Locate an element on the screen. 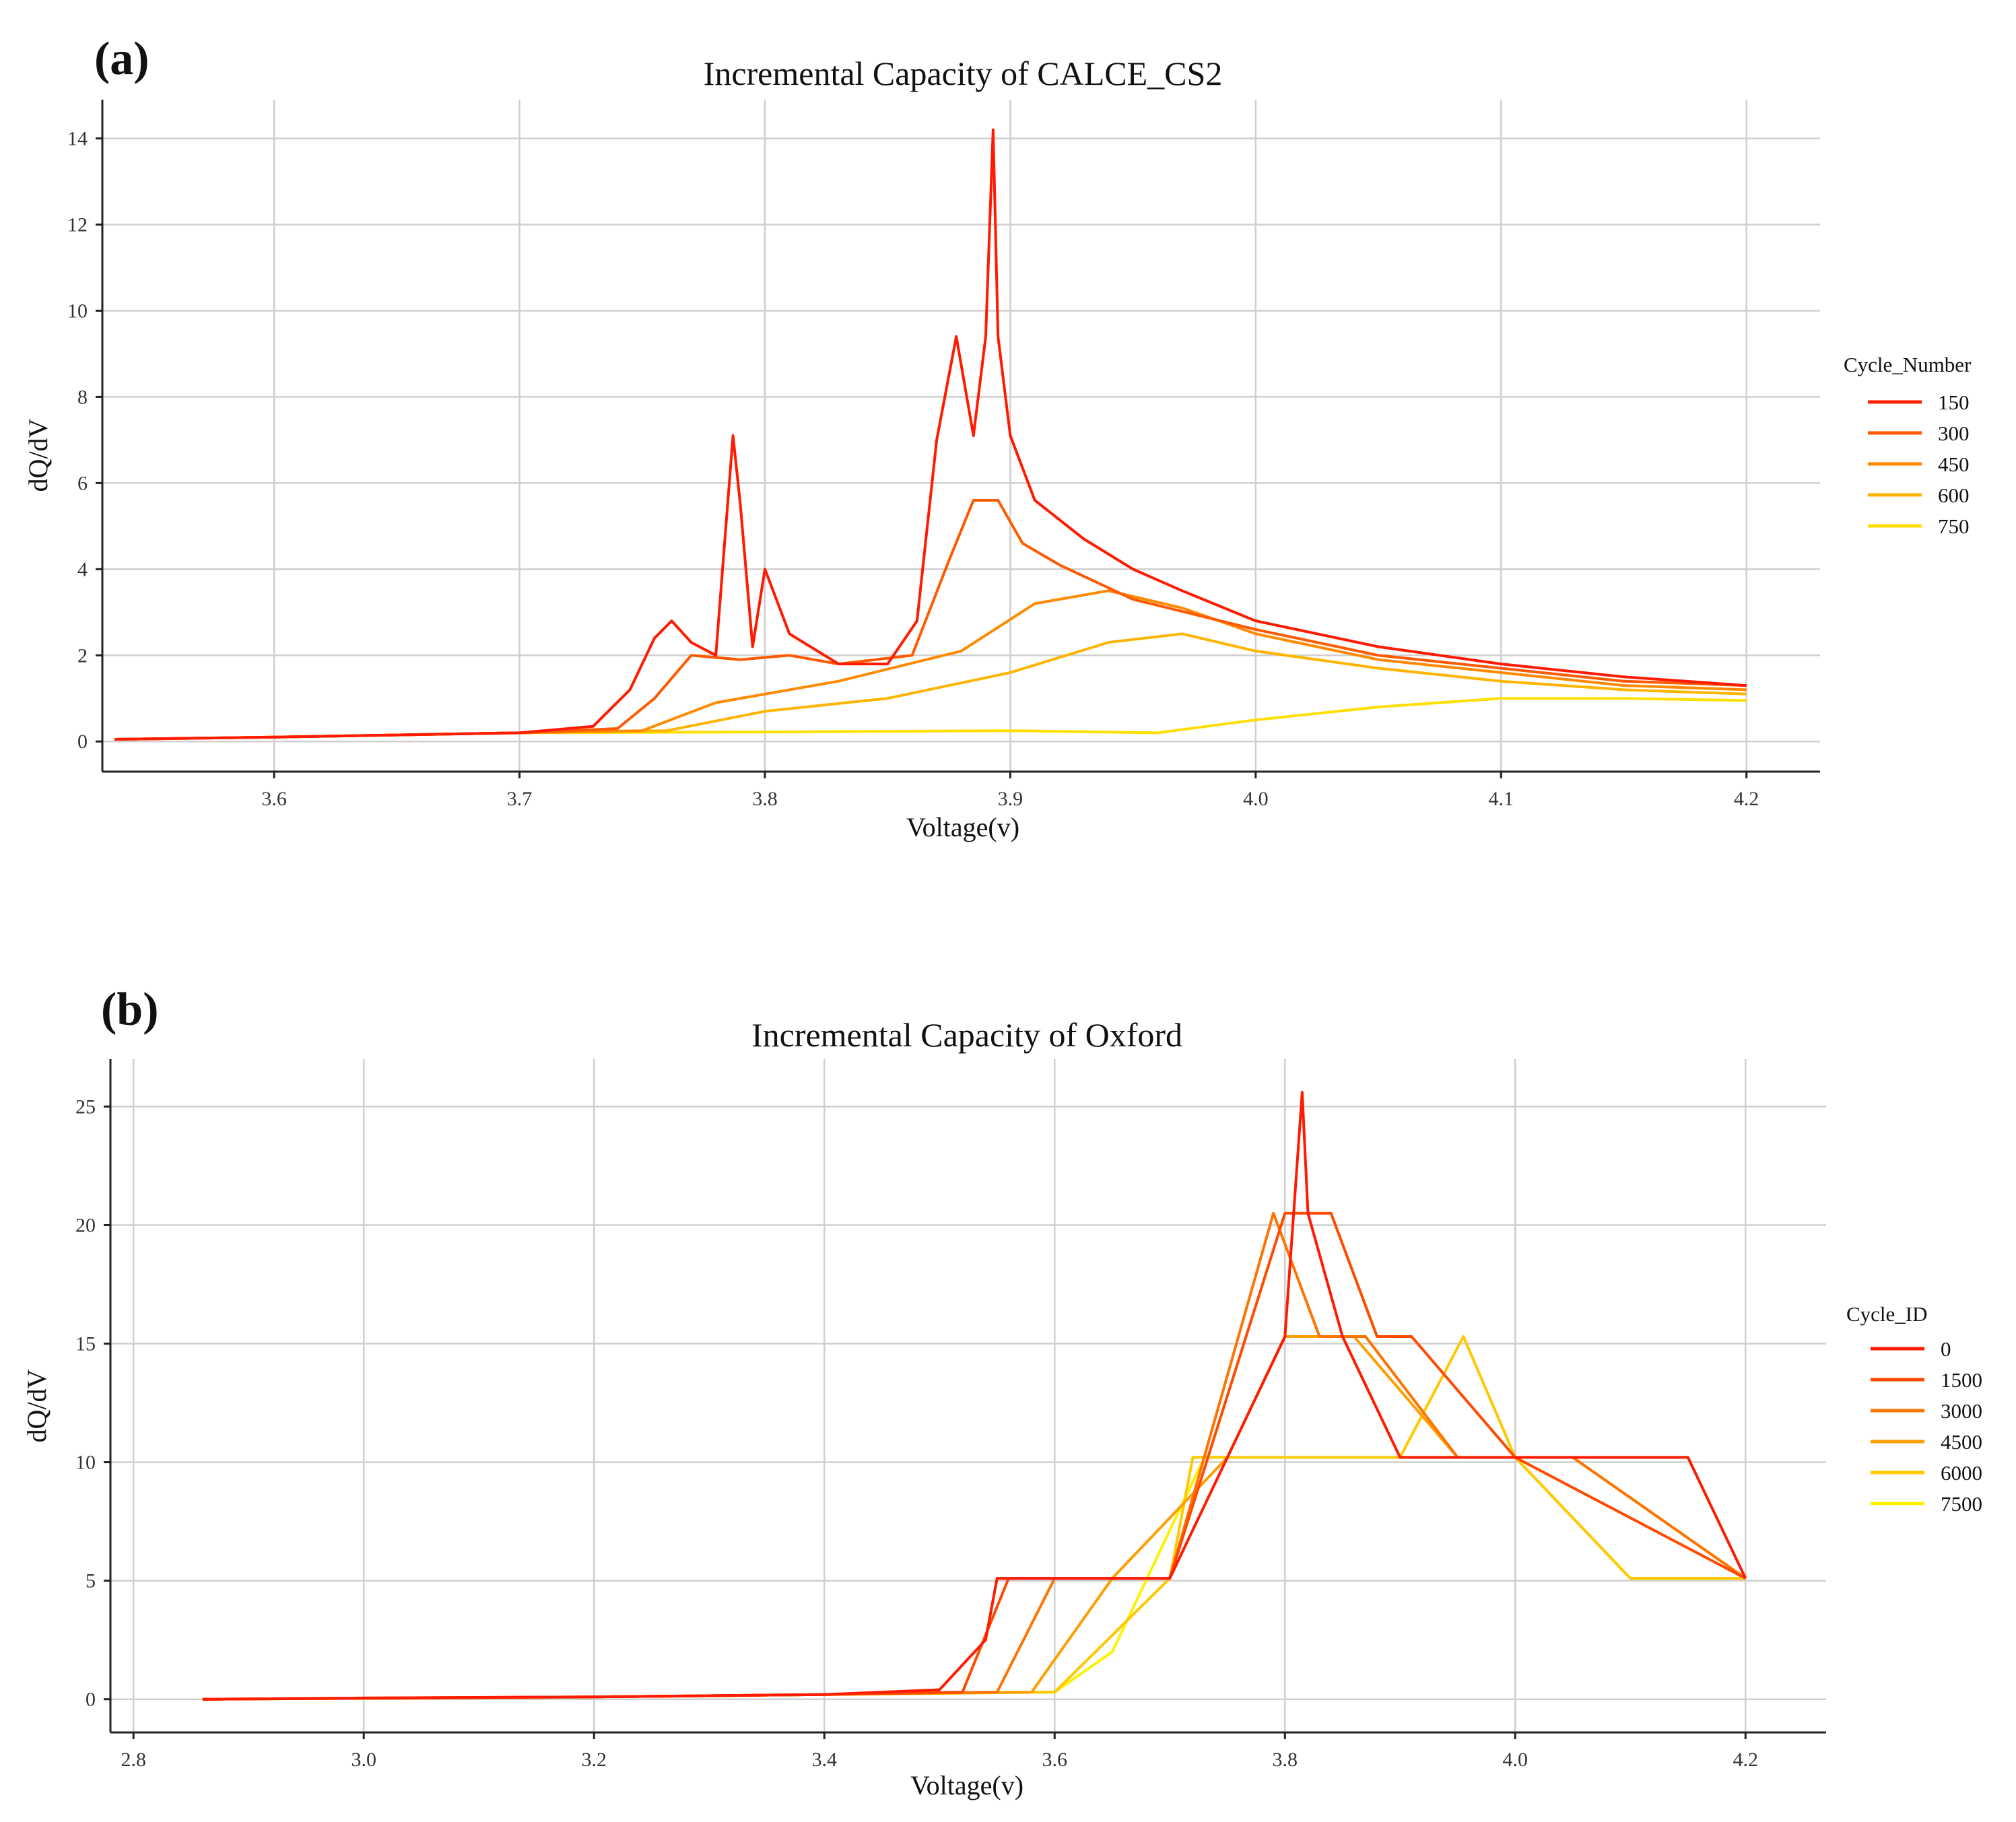 The image size is (2016, 1822). chart-a-ytick-label: 12 is located at coordinates (77, 225).